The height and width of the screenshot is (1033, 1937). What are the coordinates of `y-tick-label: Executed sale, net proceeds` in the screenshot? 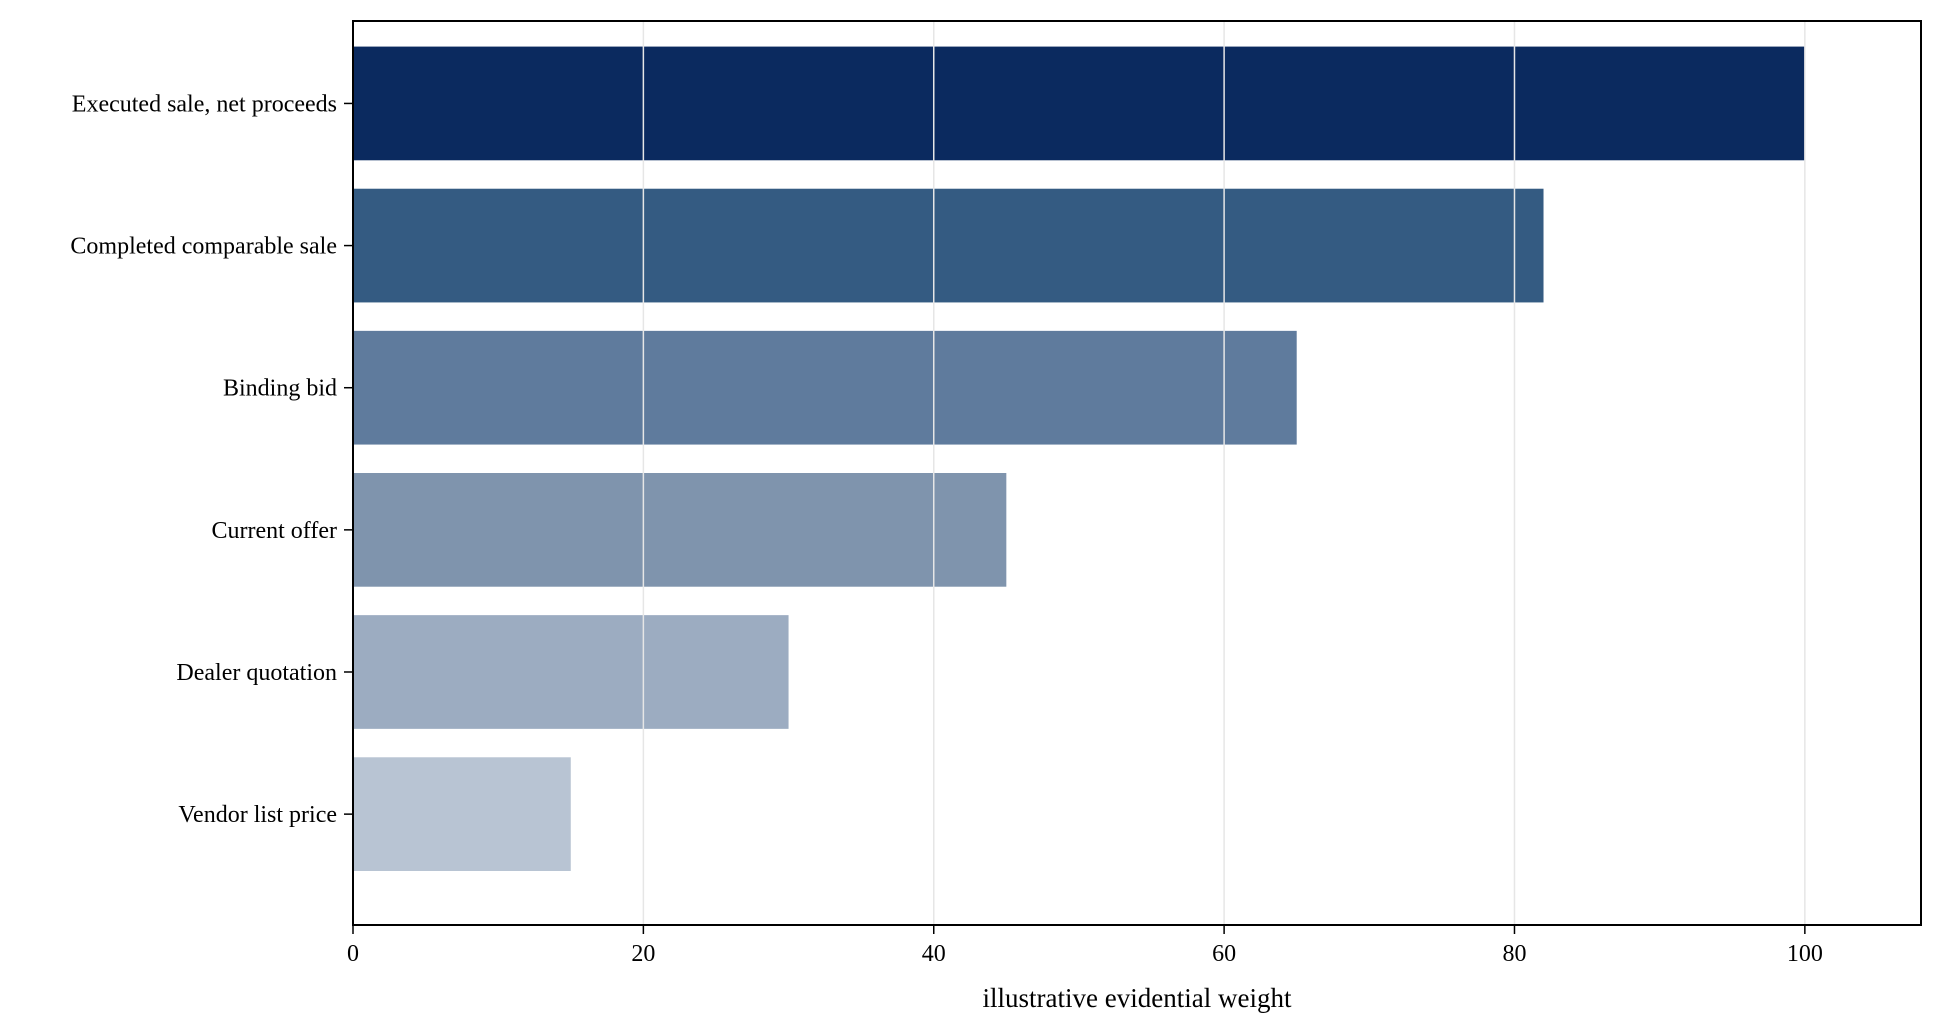 It's located at (204, 104).